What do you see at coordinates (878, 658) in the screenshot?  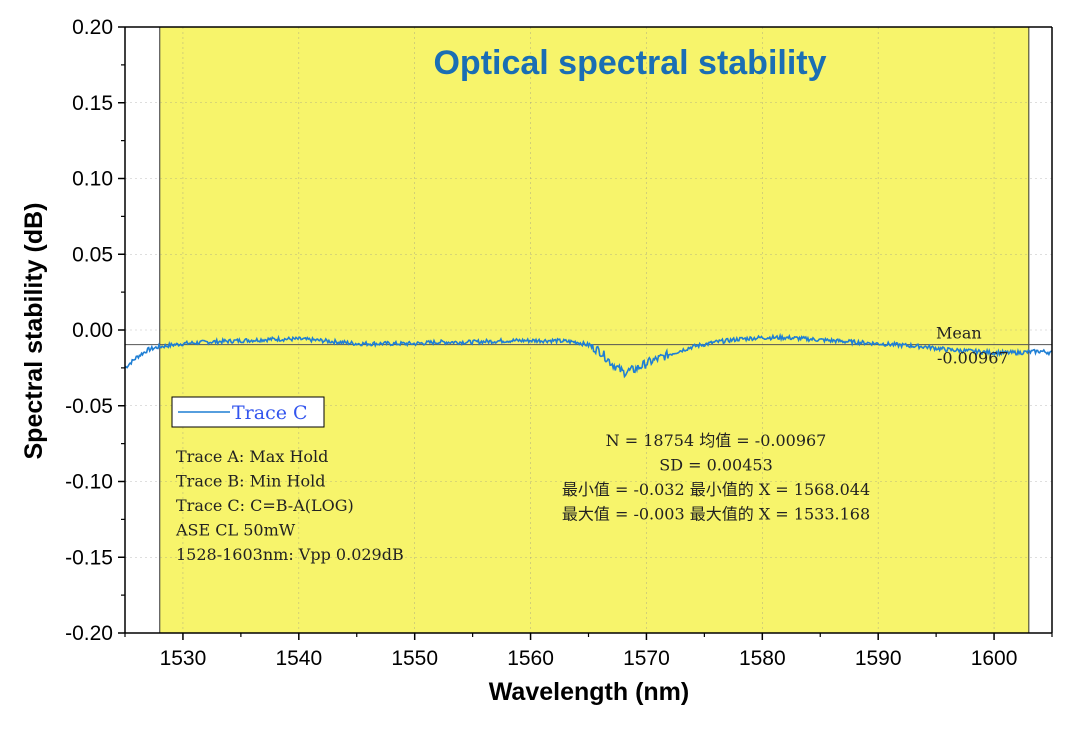 I see `x-tick-label: 1590` at bounding box center [878, 658].